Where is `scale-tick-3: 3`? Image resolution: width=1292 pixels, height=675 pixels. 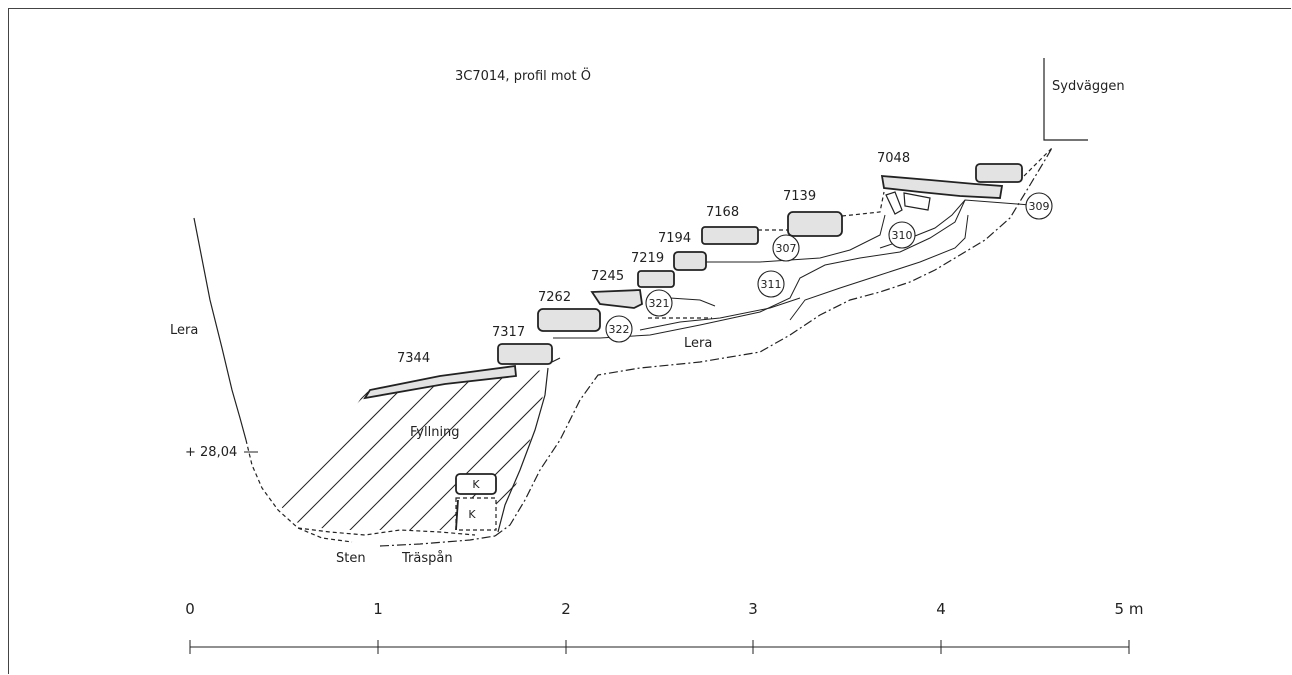
scale-tick-3: 3 is located at coordinates (753, 609).